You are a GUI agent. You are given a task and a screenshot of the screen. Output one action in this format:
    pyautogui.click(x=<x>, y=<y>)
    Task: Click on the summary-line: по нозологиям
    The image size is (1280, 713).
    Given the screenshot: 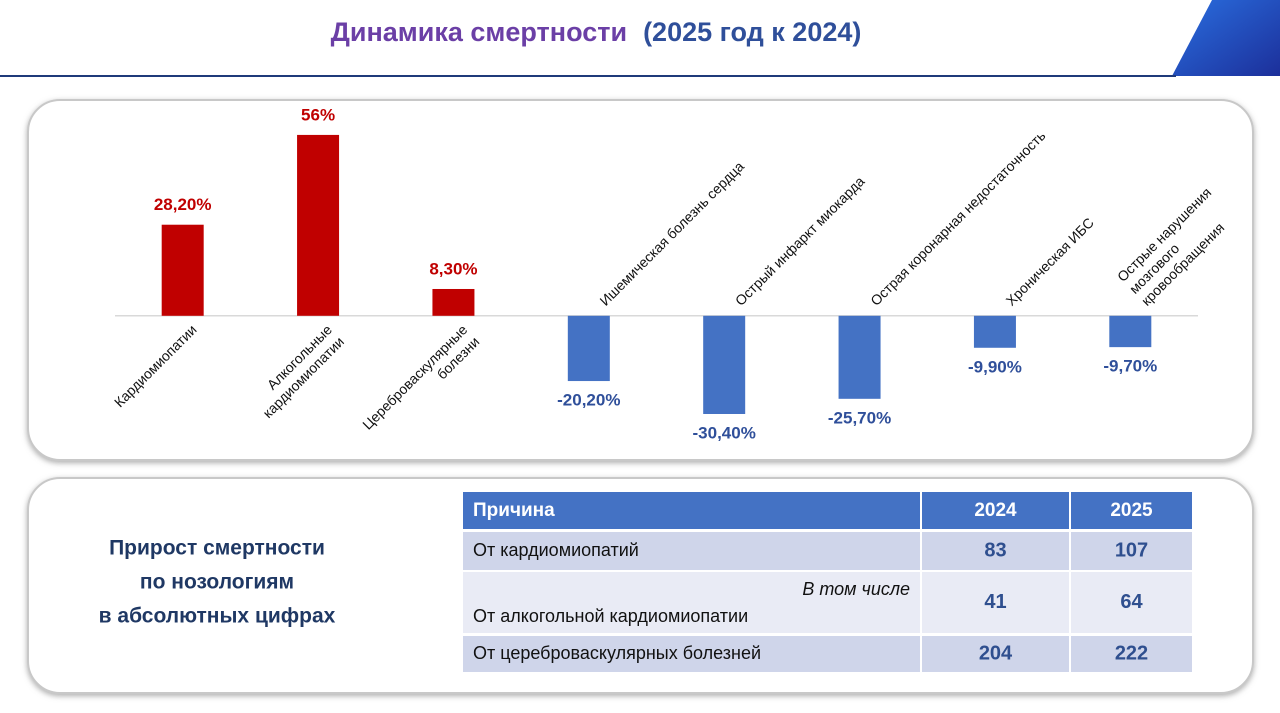 What is the action you would take?
    pyautogui.click(x=217, y=582)
    